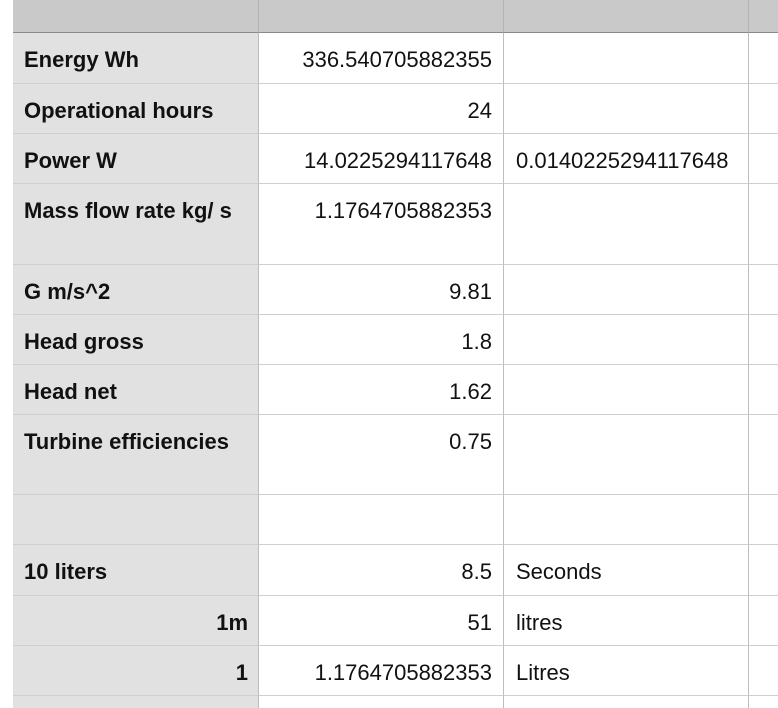 Image resolution: width=778 pixels, height=708 pixels. Describe the element at coordinates (381, 290) in the screenshot. I see `value-cell: 9.81` at that location.